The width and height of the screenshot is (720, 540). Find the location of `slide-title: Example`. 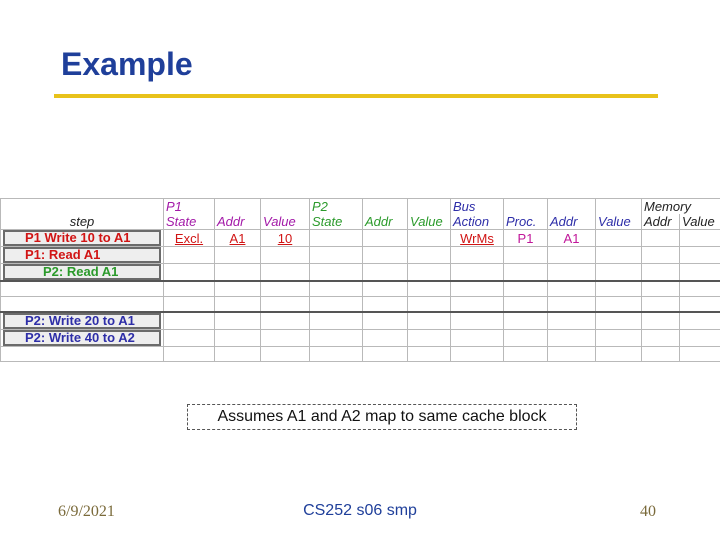

slide-title: Example is located at coordinates (127, 64).